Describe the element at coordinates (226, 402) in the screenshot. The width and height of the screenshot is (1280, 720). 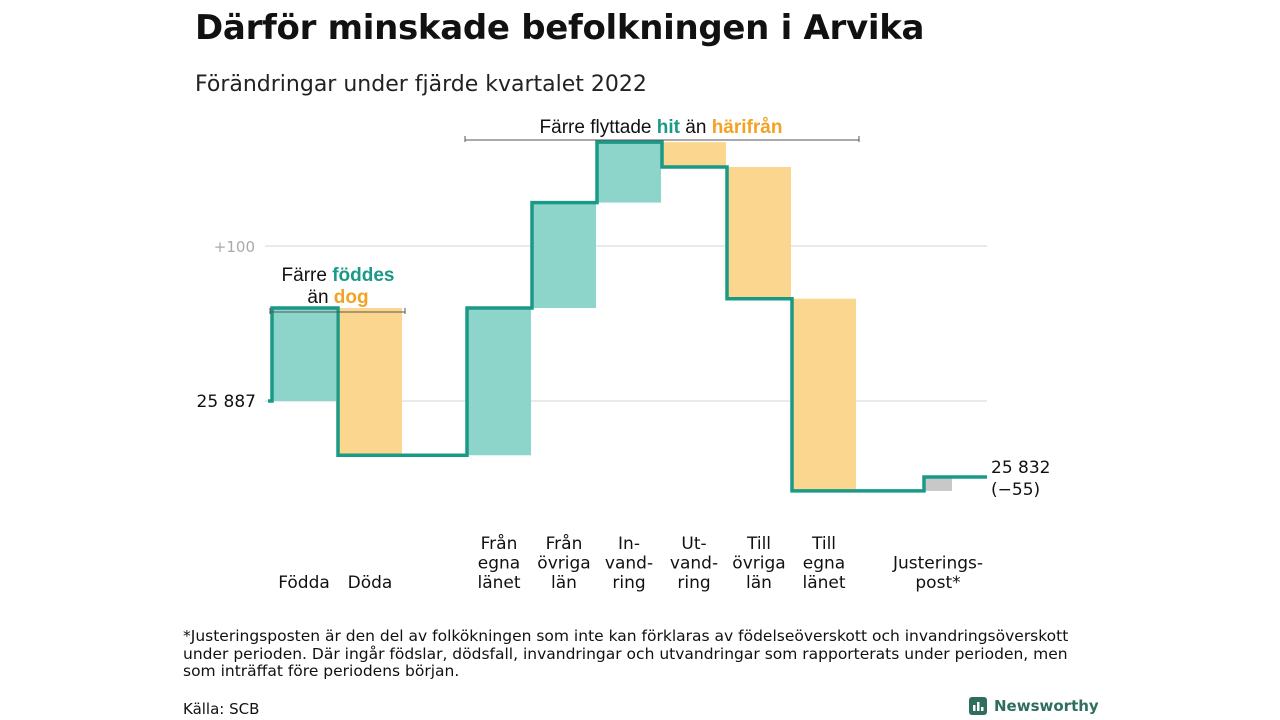
I see `start-value-label: 25 887` at that location.